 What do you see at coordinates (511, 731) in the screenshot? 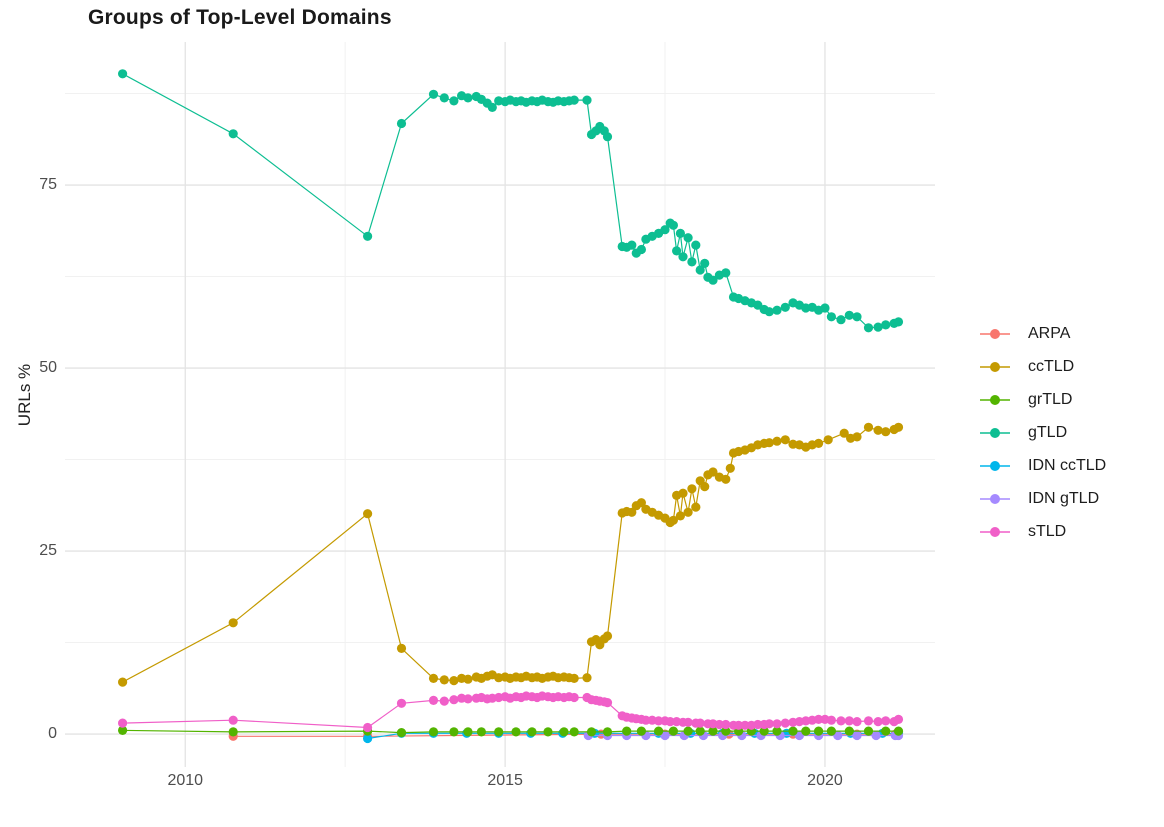
I see `series-grtld` at bounding box center [511, 731].